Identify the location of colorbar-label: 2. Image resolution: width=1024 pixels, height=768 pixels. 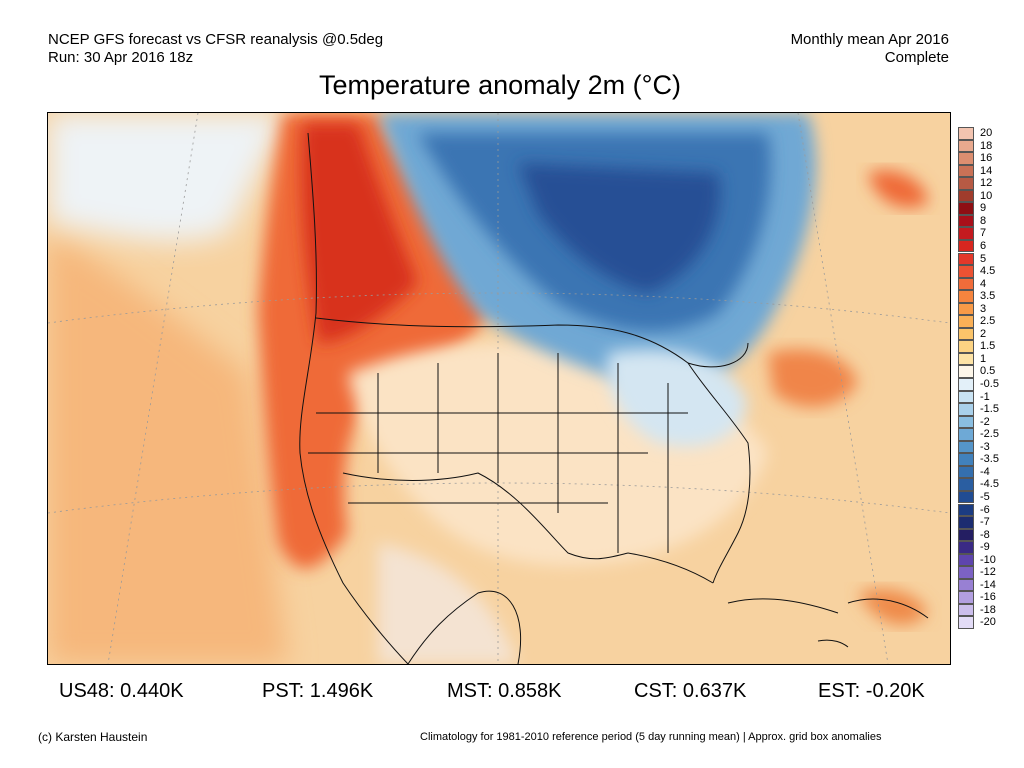
(983, 333).